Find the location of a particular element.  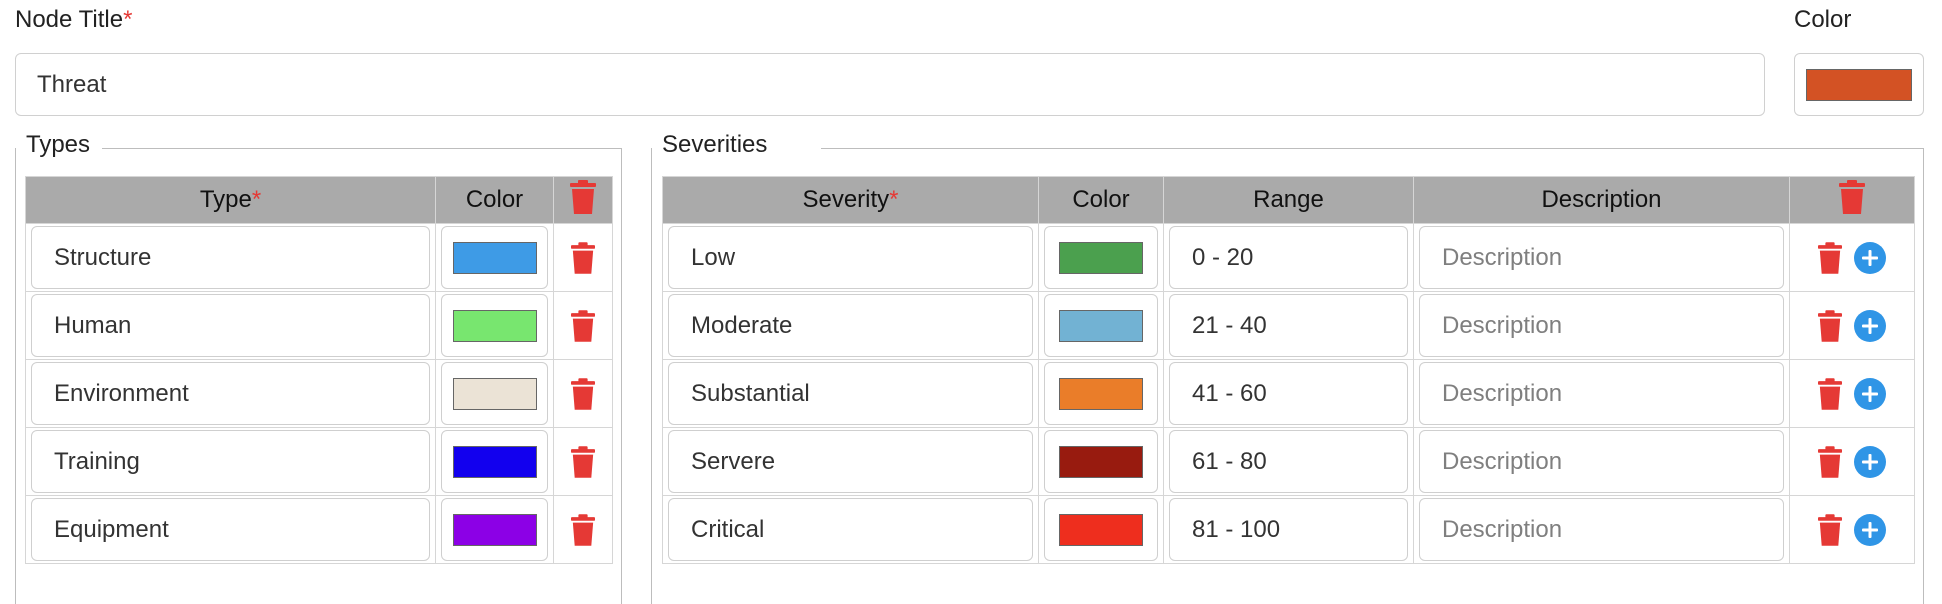

description-column-header: Description is located at coordinates (1601, 200).